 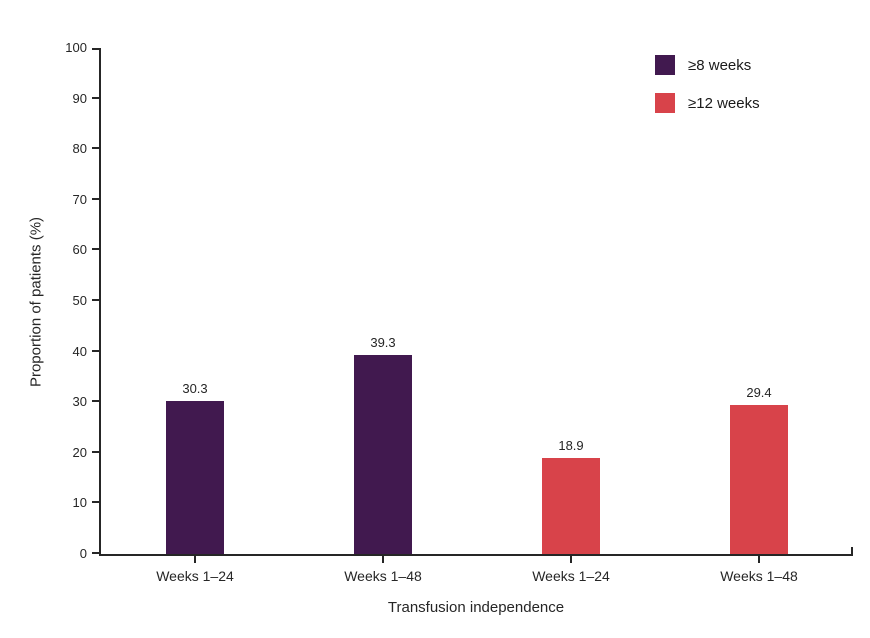 What do you see at coordinates (720, 65) in the screenshot?
I see `legend-label: ≥8 weeks` at bounding box center [720, 65].